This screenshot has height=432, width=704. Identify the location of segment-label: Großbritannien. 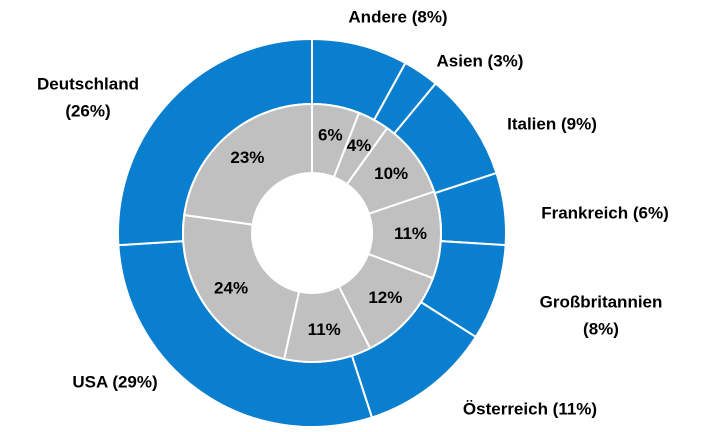
(601, 301).